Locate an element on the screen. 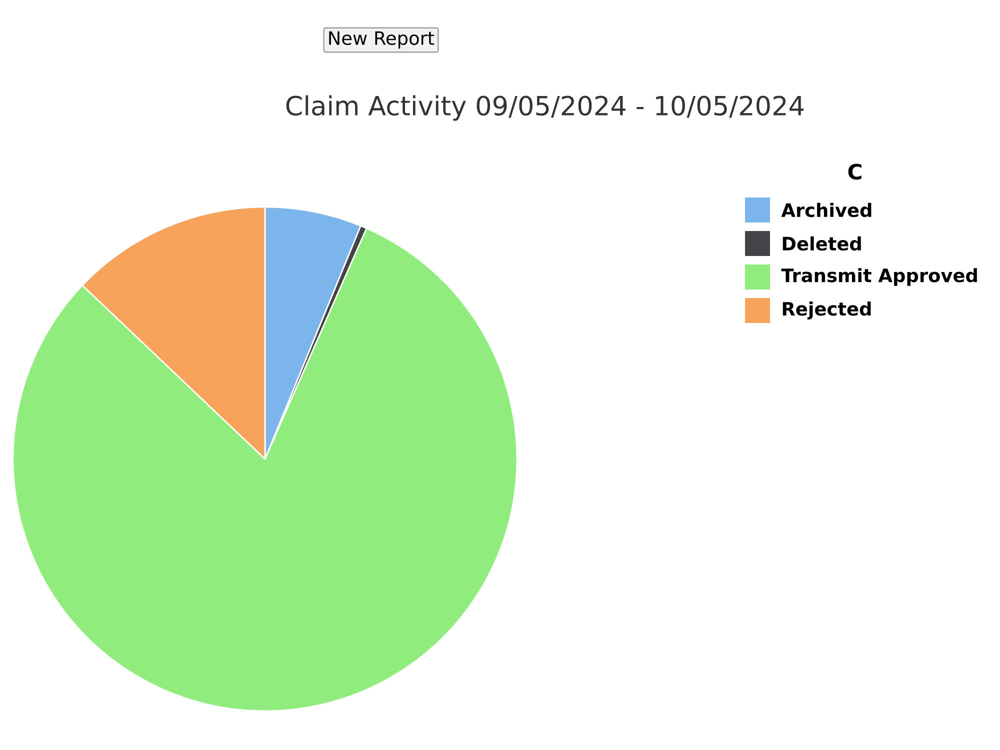 The image size is (1000, 750). legend-label: Transmit Approved is located at coordinates (879, 277).